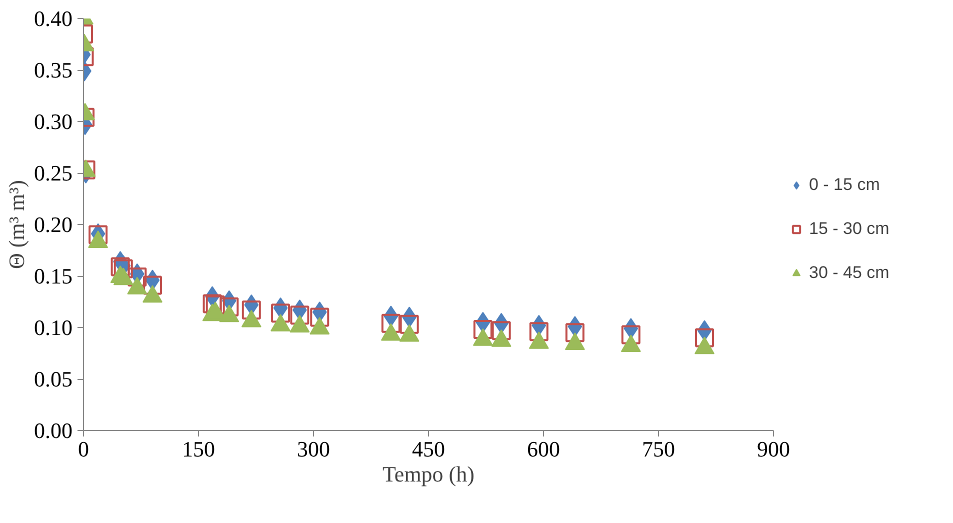 The width and height of the screenshot is (953, 523). Describe the element at coordinates (53, 276) in the screenshot. I see `y-tick-label: 0.15` at that location.